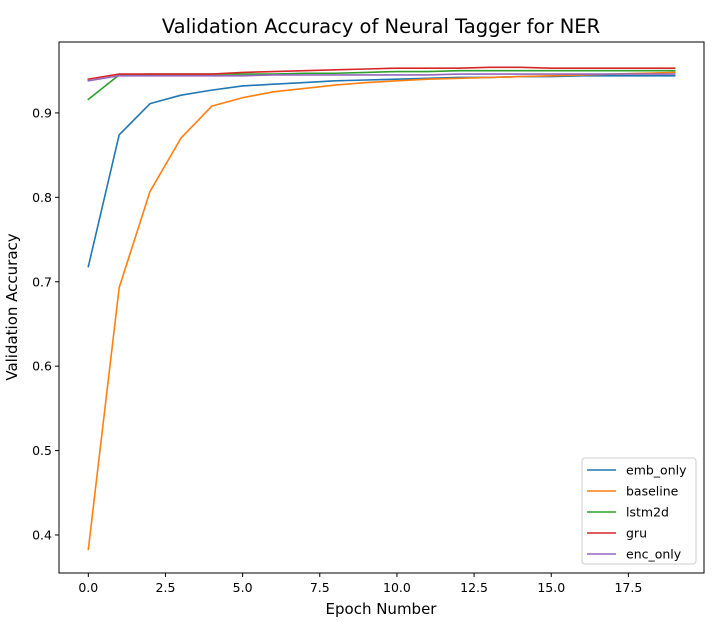 This screenshot has height=628, width=722. I want to click on legend-label: baseline, so click(652, 491).